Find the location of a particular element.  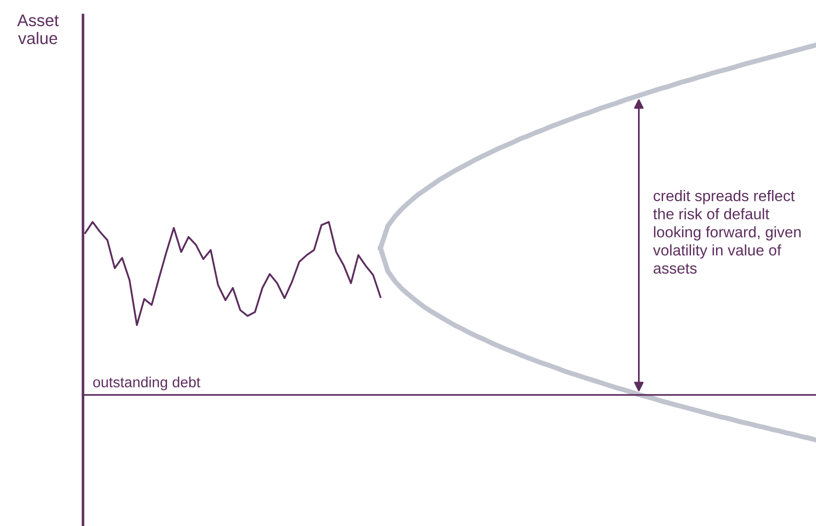

annotation: credit spreads reflect the risk of default looking forward, given volatility in value of assets is located at coordinates (727, 232).